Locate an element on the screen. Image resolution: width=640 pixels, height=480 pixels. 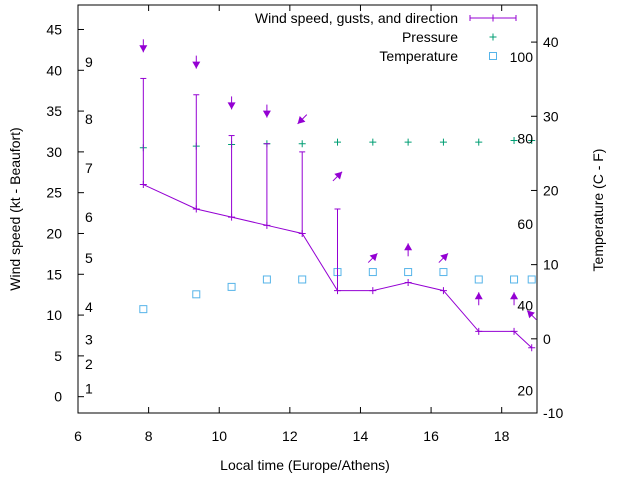
fahrenheit-label: 20 is located at coordinates (525, 391).